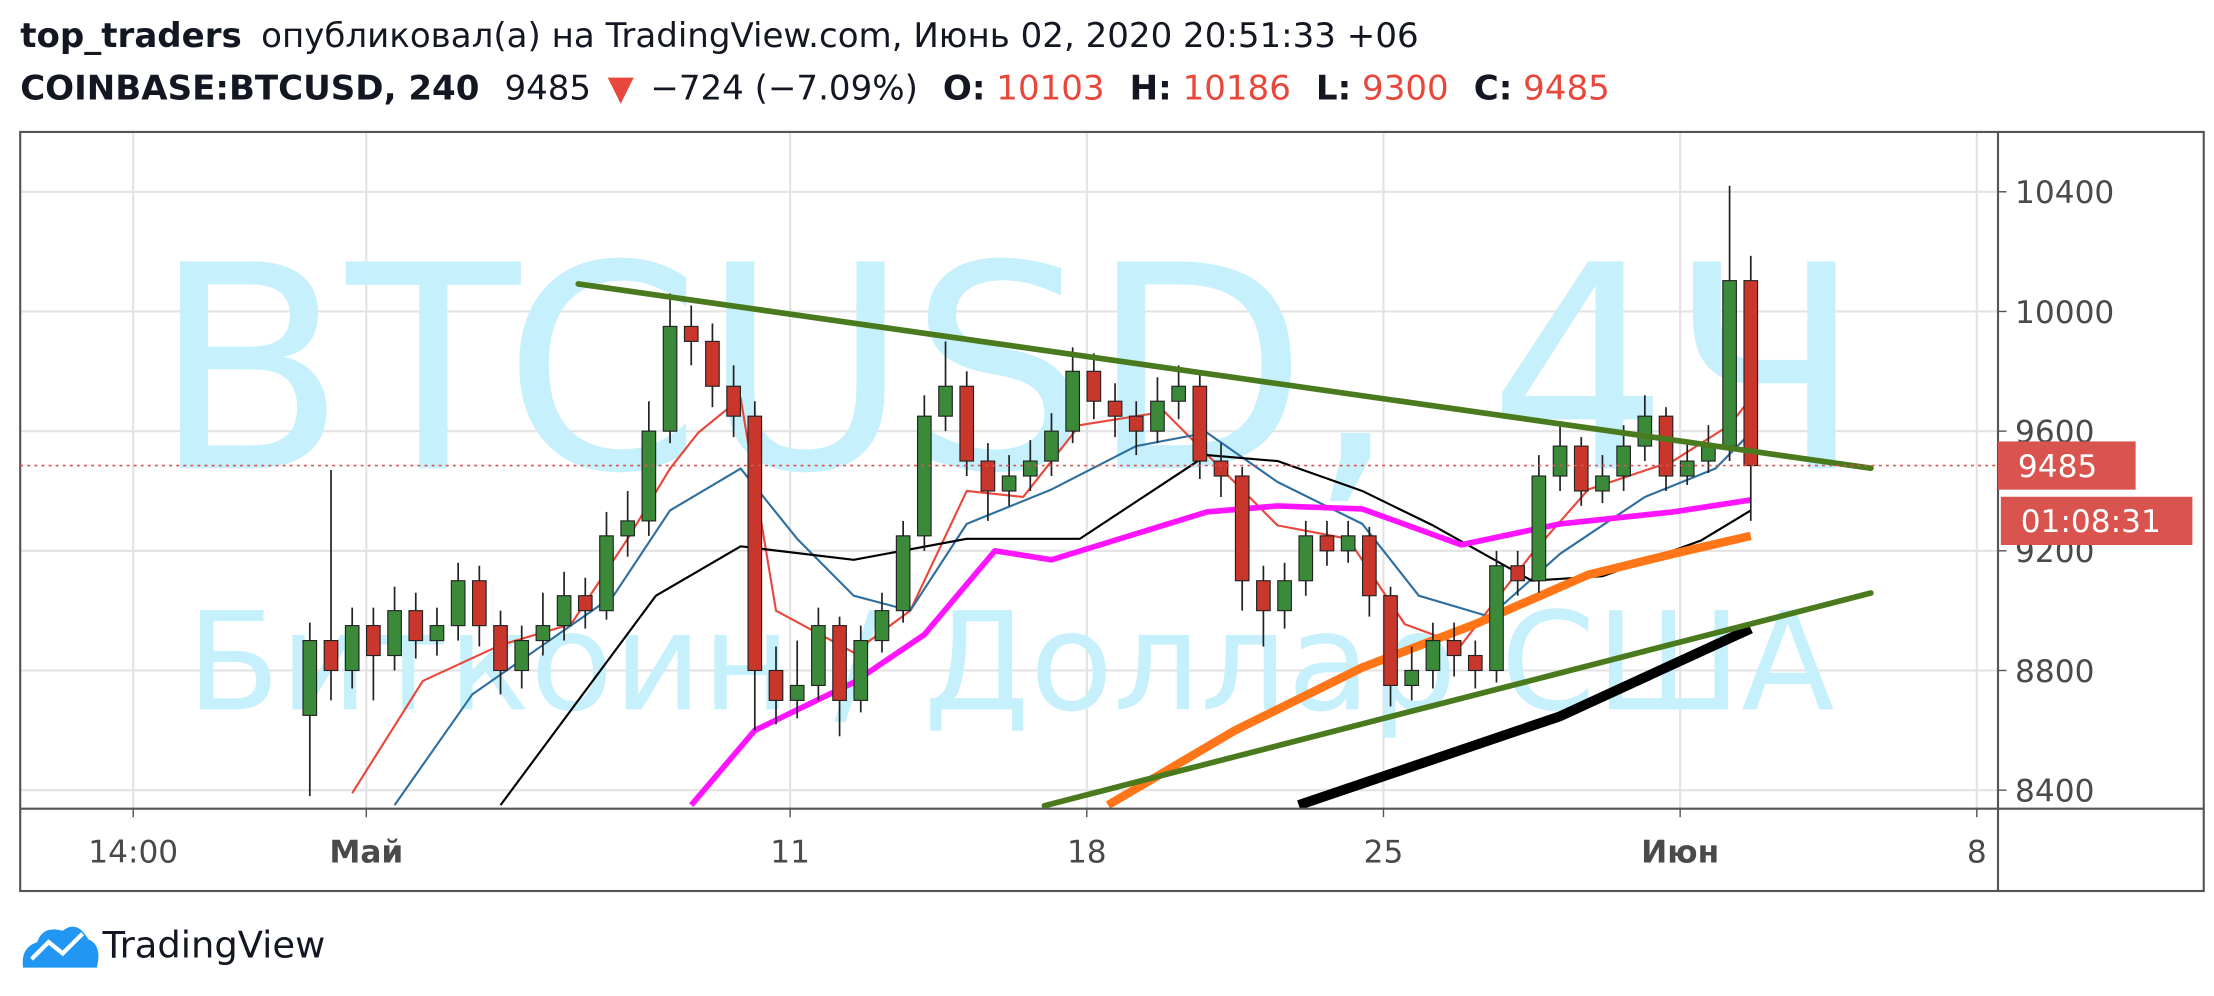 The width and height of the screenshot is (2214, 996). What do you see at coordinates (621, 88) in the screenshot?
I see `down-arrow: ▼` at bounding box center [621, 88].